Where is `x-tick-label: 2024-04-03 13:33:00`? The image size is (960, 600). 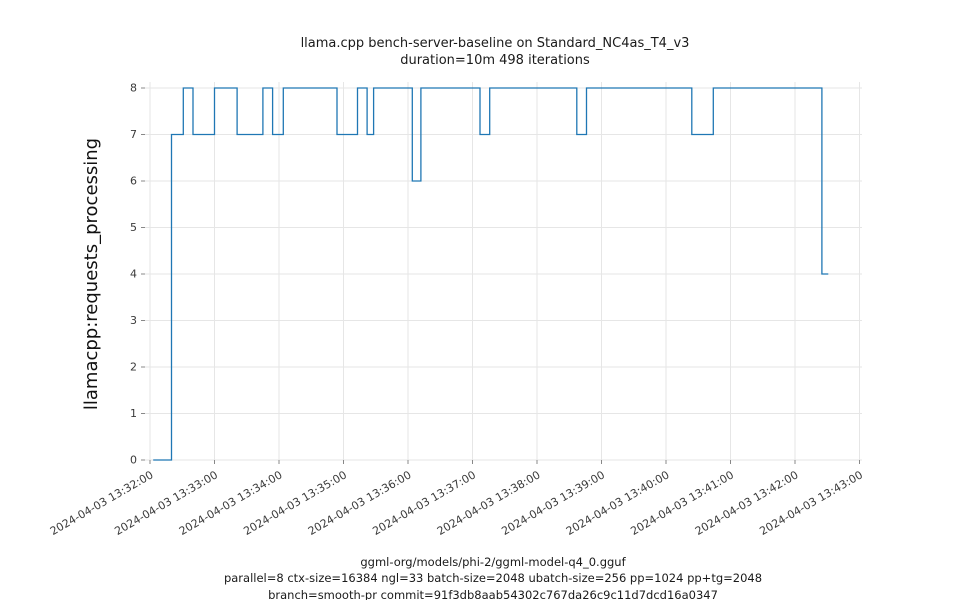 x-tick-label: 2024-04-03 13:33:00 is located at coordinates (166, 503).